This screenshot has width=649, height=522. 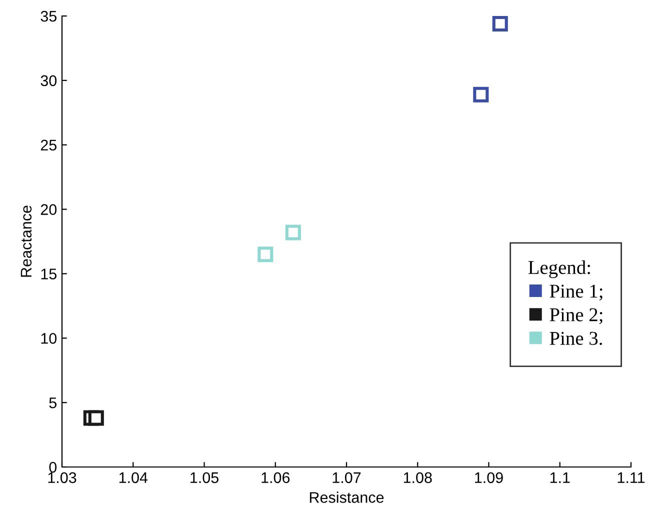 What do you see at coordinates (276, 478) in the screenshot?
I see `x-tick-label: 1.06` at bounding box center [276, 478].